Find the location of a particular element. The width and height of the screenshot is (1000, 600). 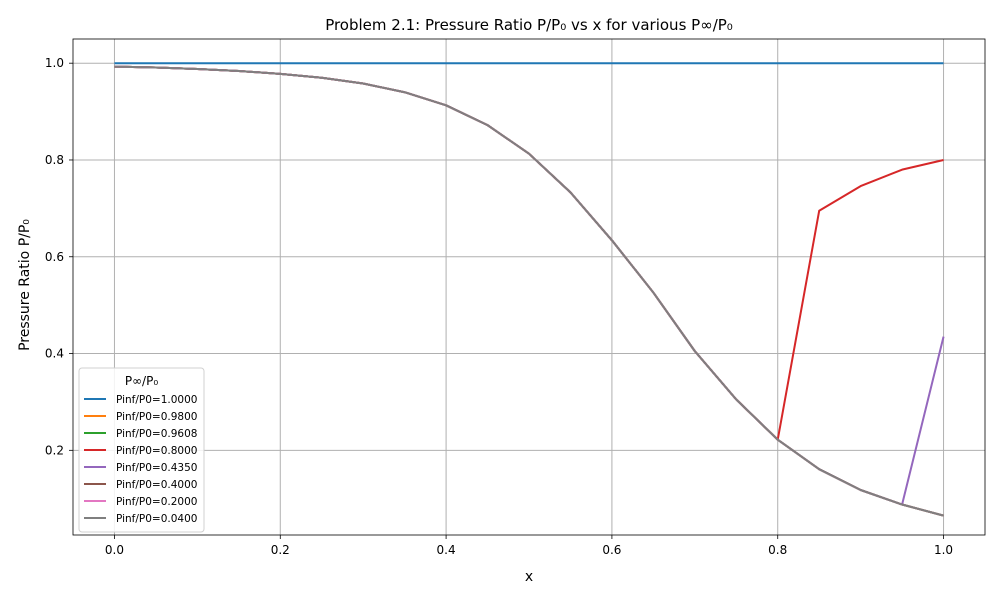

x-axis-title: x is located at coordinates (529, 577).